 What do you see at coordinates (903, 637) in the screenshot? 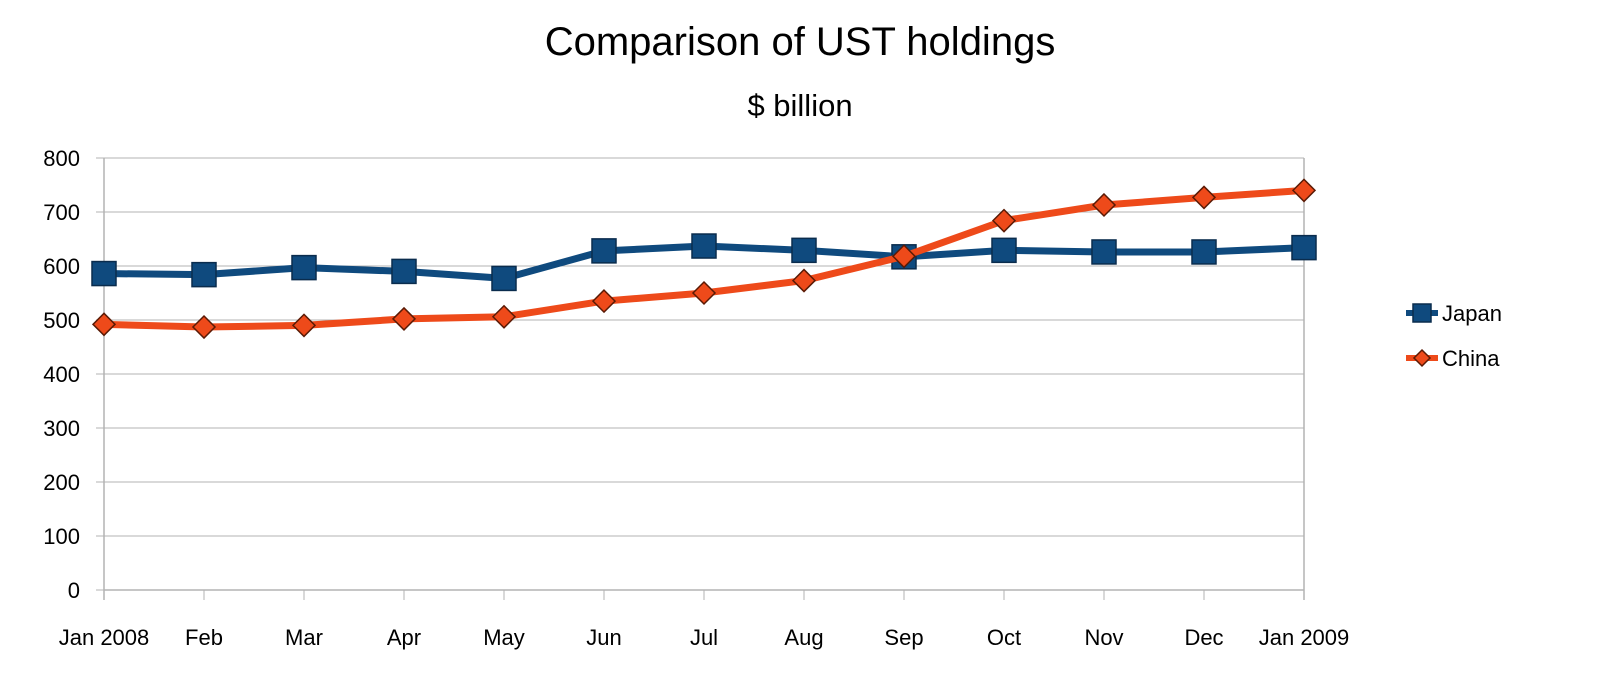
I see `x-tick-label: Sep` at bounding box center [903, 637].